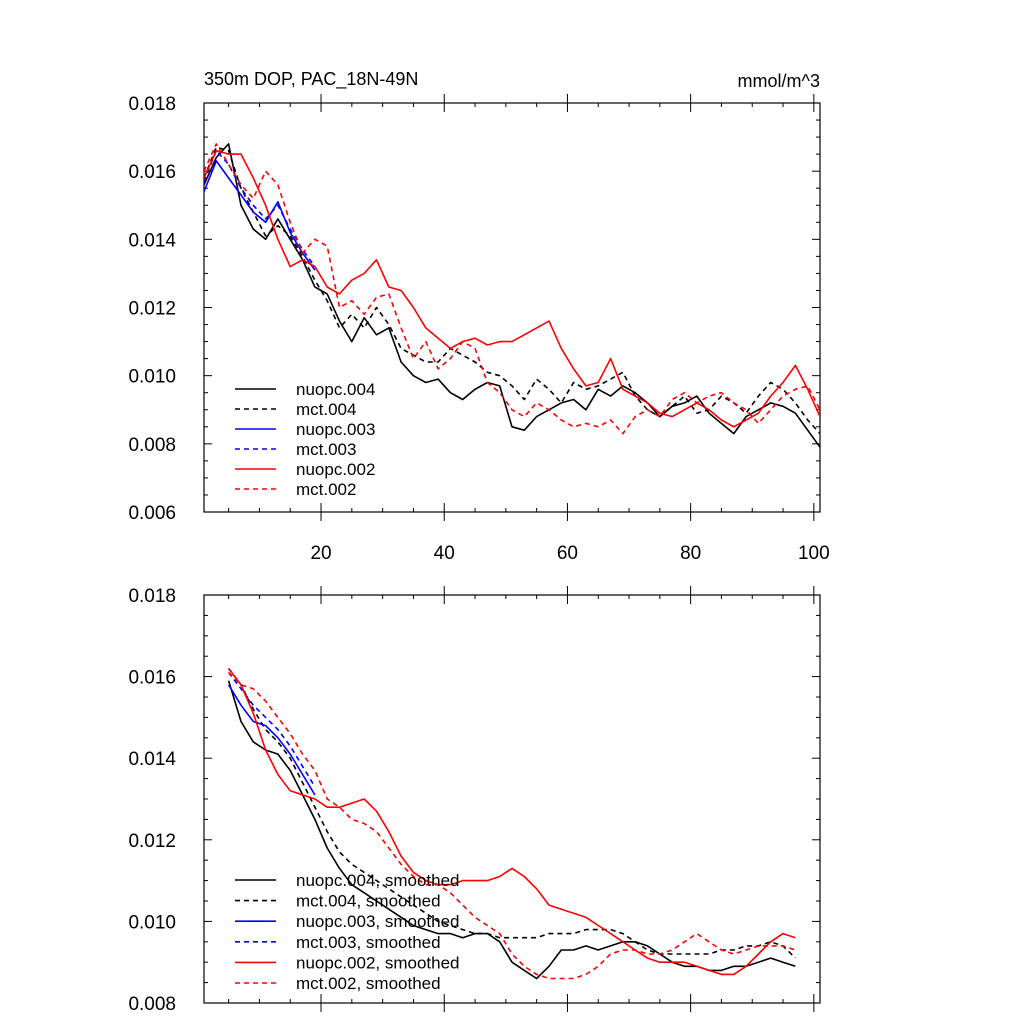 Image resolution: width=1024 pixels, height=1024 pixels. I want to click on legend-label: mct.002, smoothed, so click(368, 983).